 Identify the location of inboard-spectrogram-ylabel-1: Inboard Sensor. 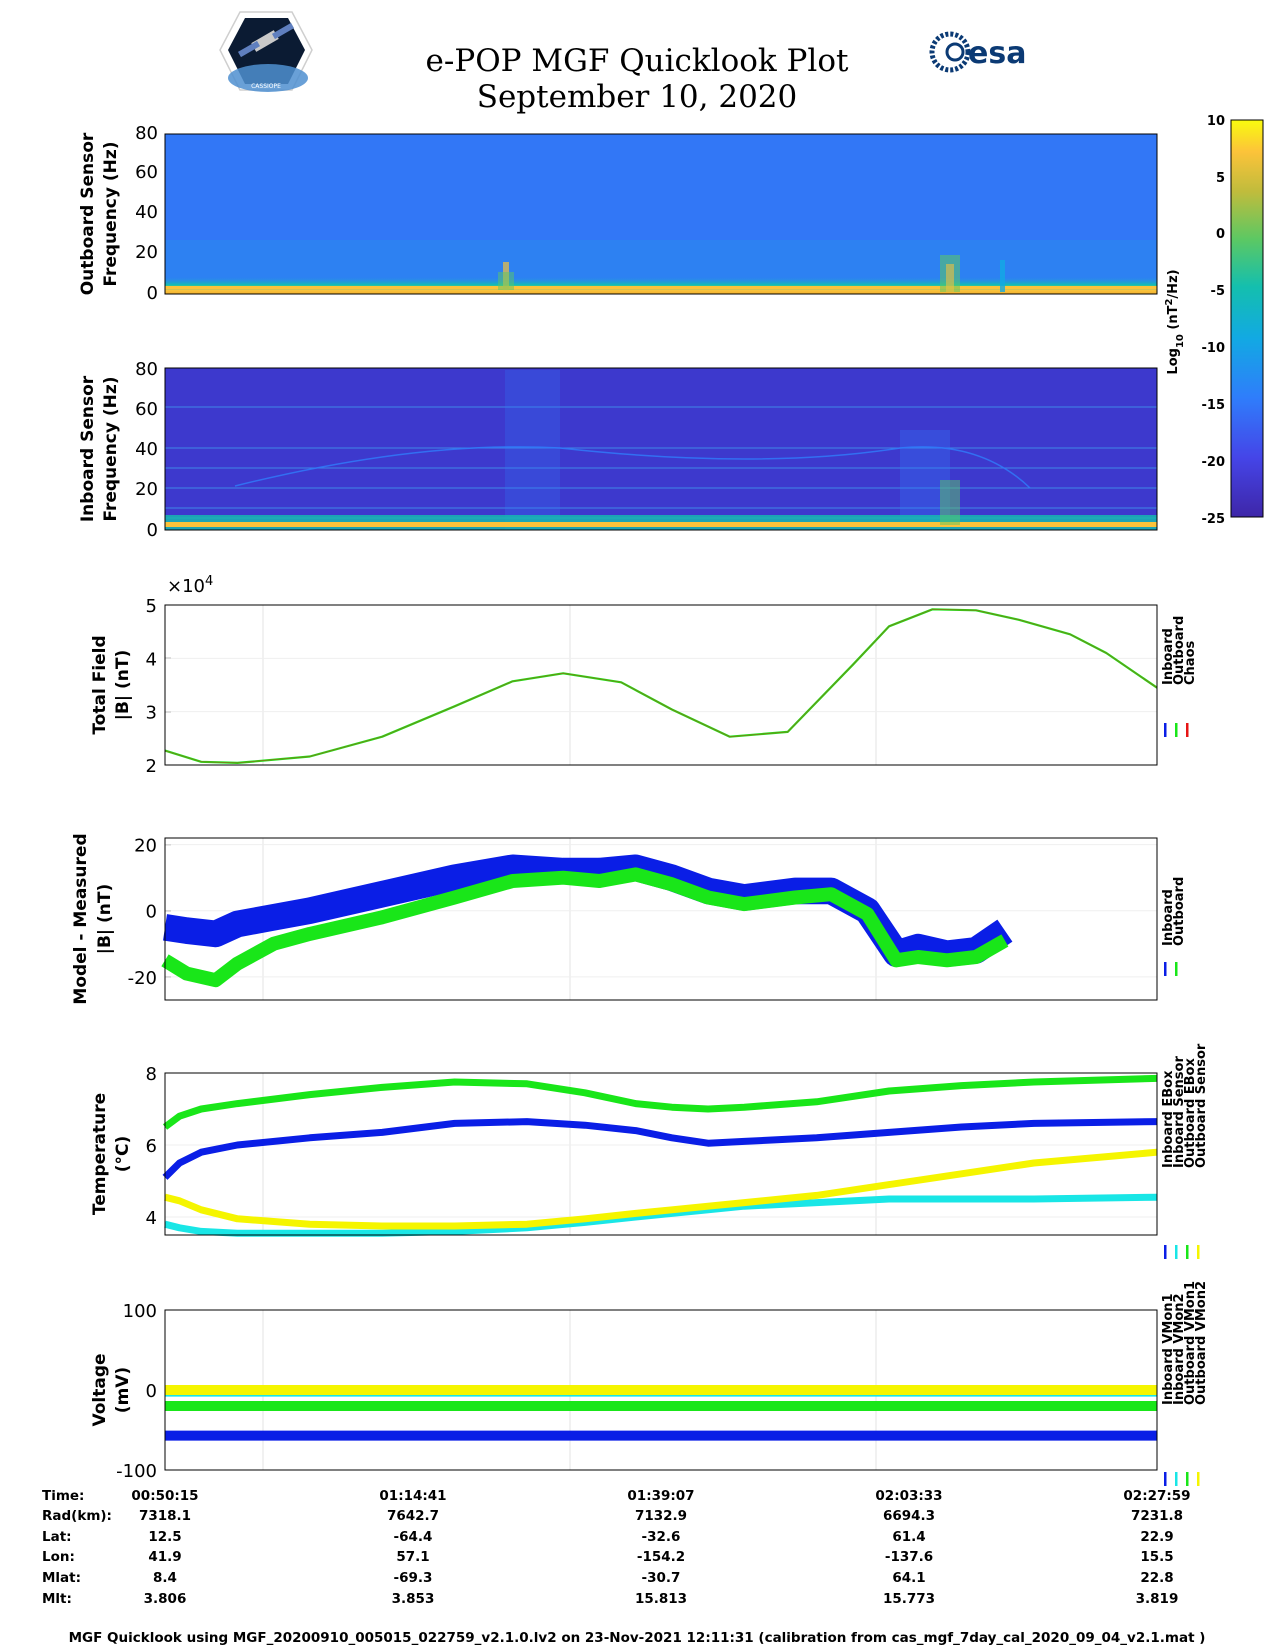
(88, 448).